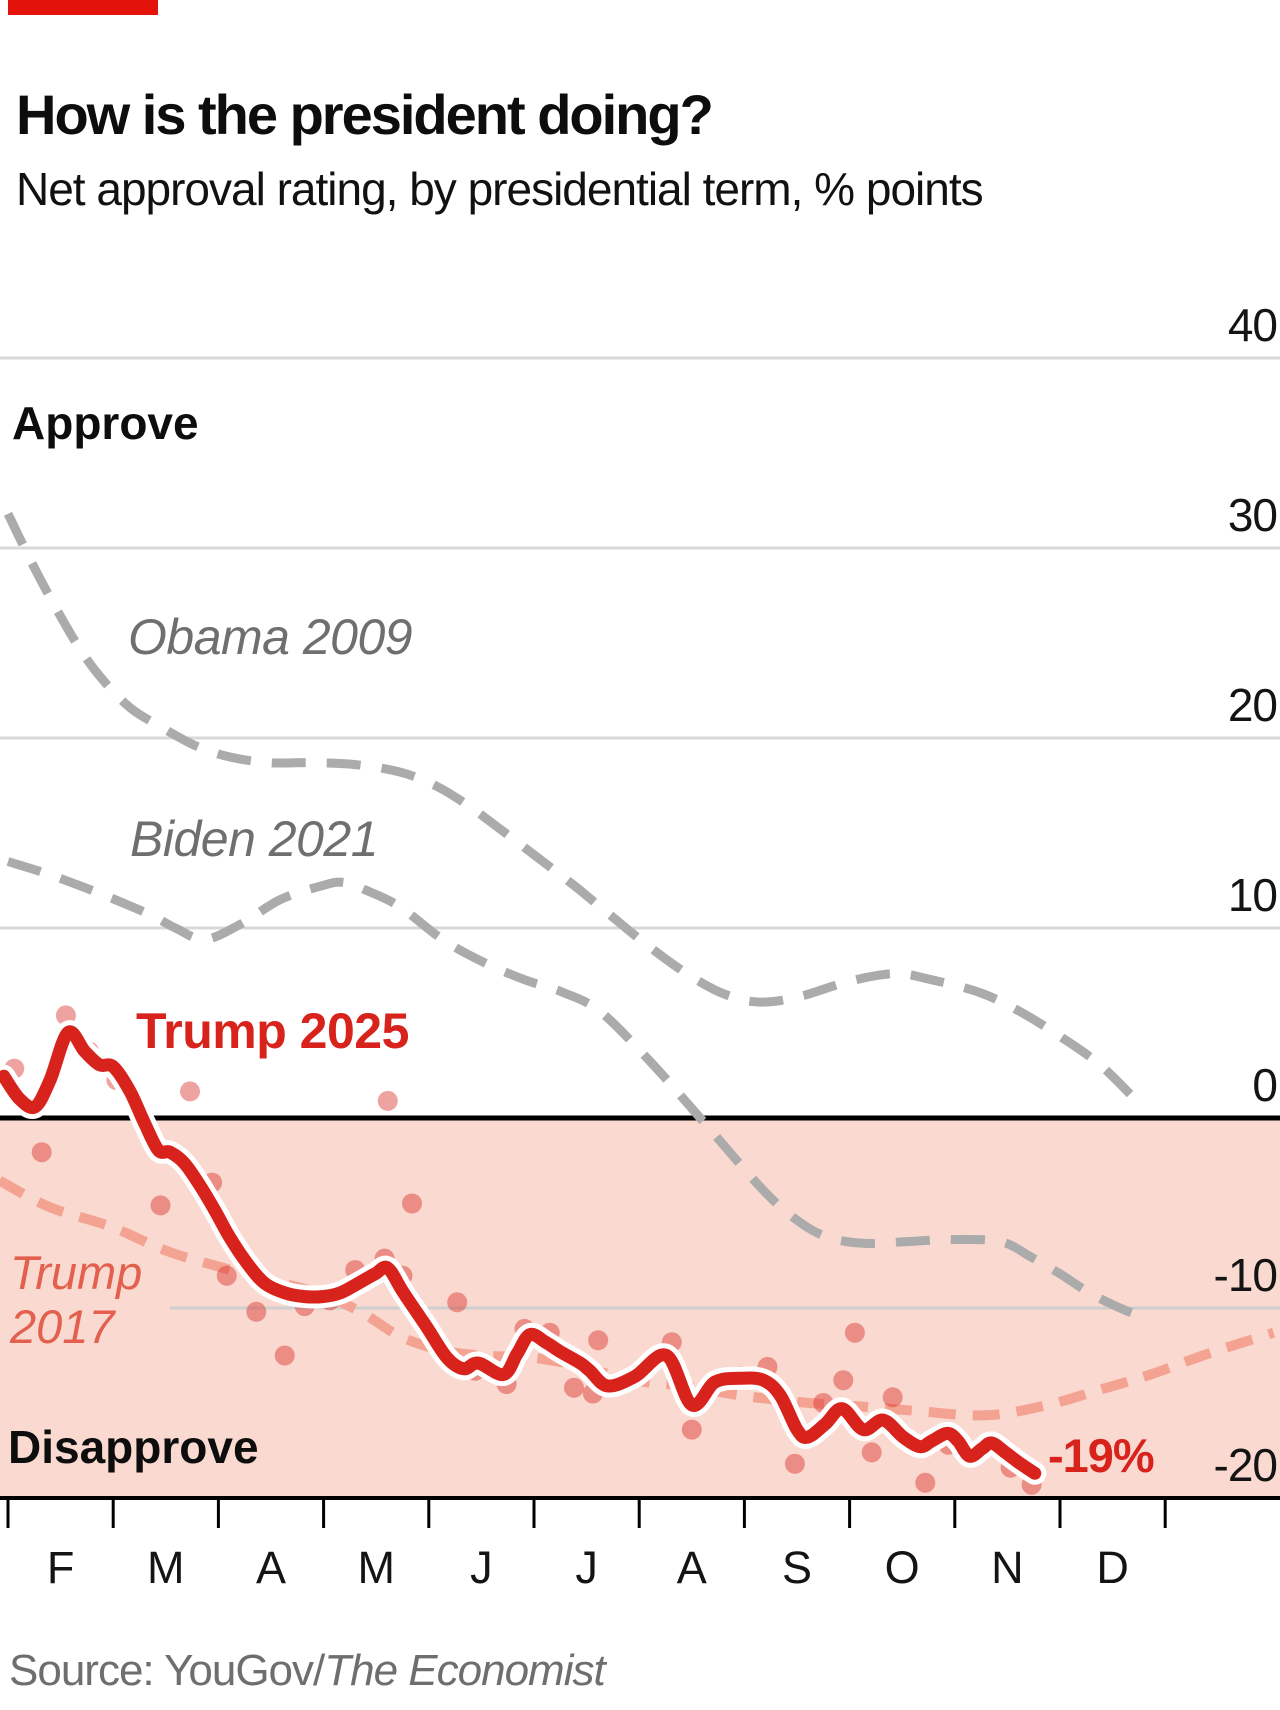  I want to click on series-label-biden-2021: Biden 2021, so click(254, 839).